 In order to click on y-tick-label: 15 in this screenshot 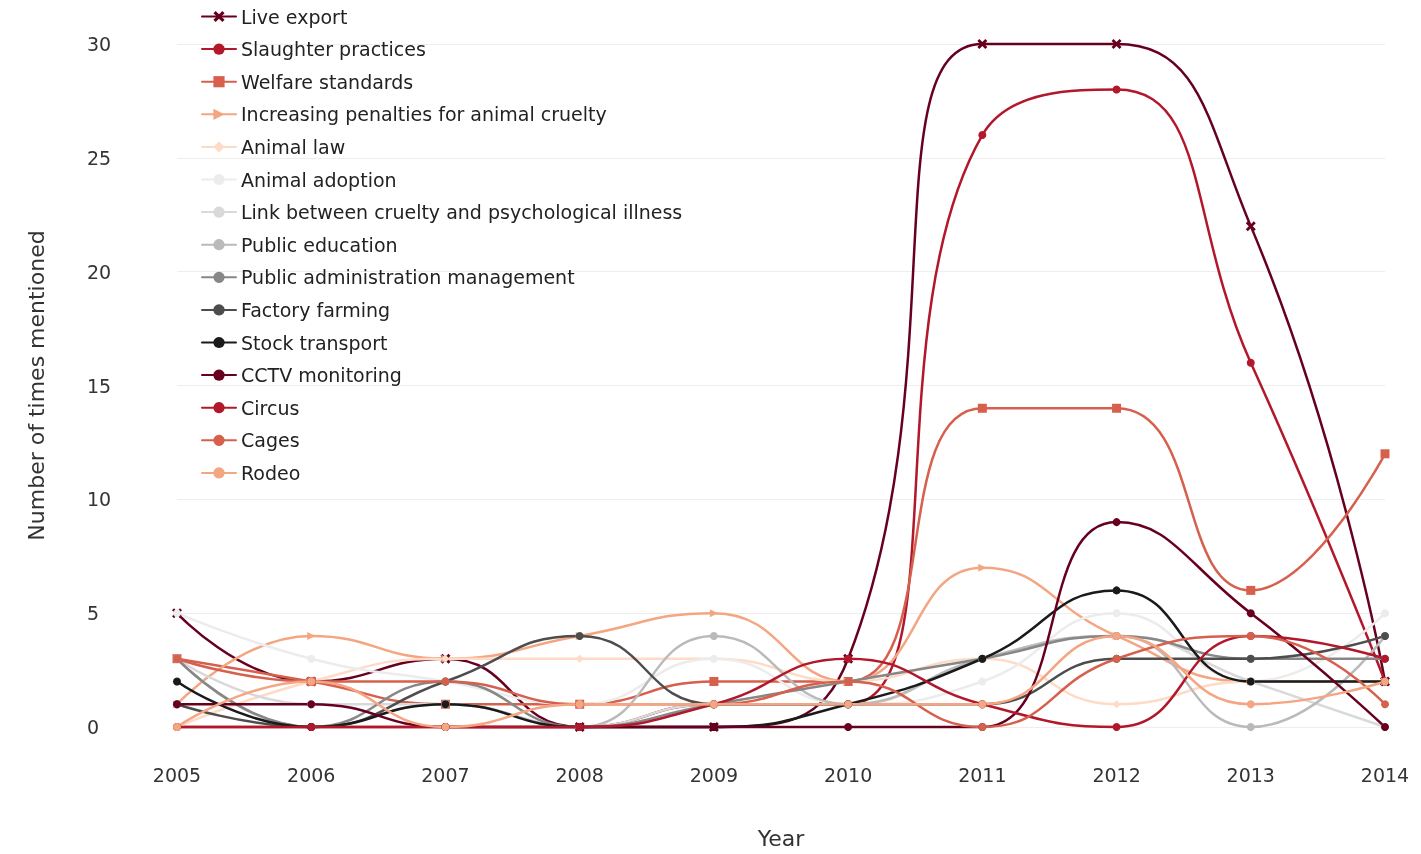, I will do `click(99, 385)`.